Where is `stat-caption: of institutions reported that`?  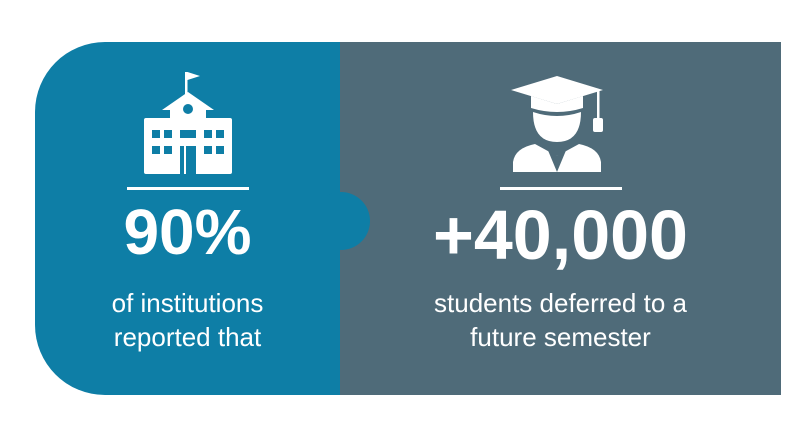
stat-caption: of institutions reported that is located at coordinates (187, 320).